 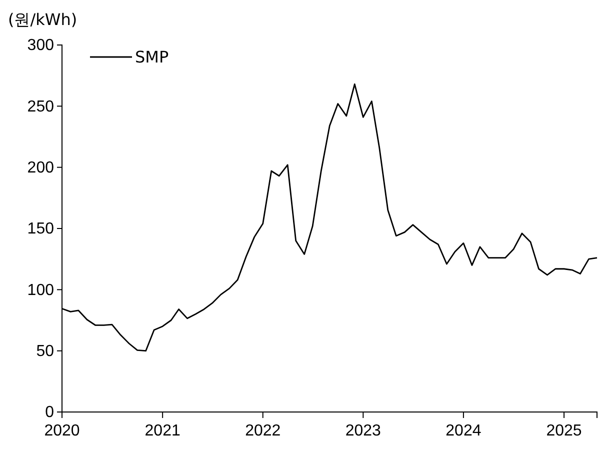 What do you see at coordinates (152, 57) in the screenshot?
I see `legend-label: SMP` at bounding box center [152, 57].